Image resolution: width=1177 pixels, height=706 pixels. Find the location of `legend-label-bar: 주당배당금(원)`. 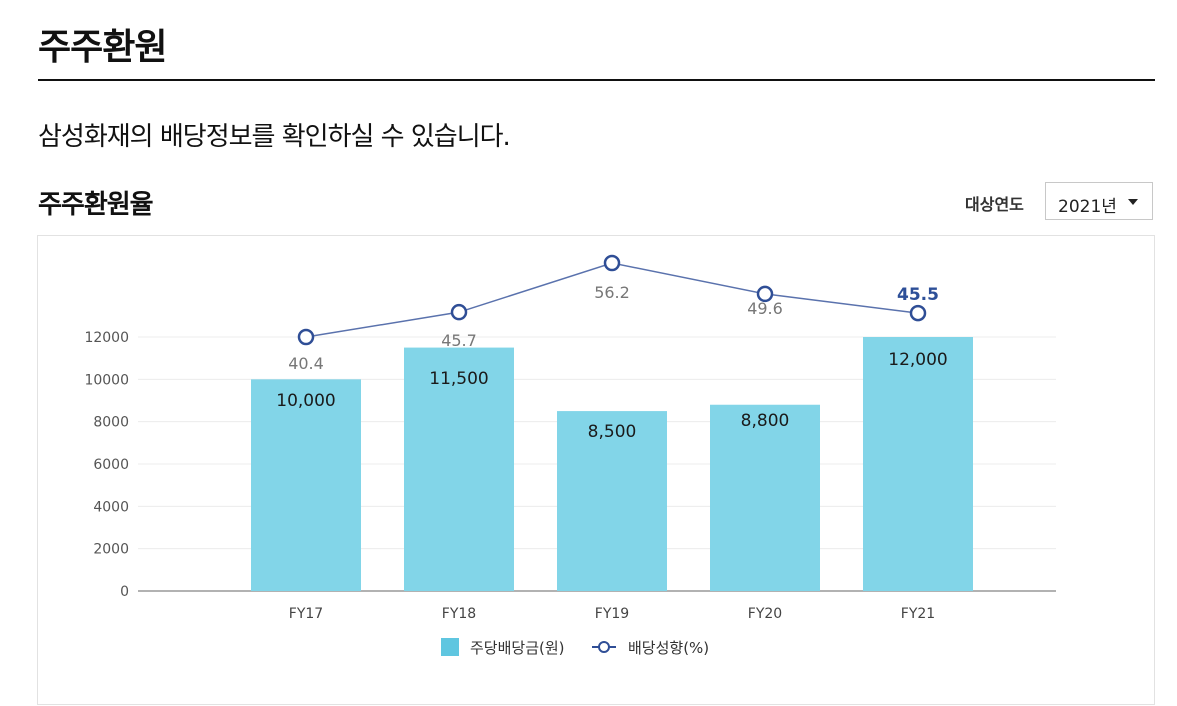

legend-label-bar: 주당배당금(원) is located at coordinates (517, 648).